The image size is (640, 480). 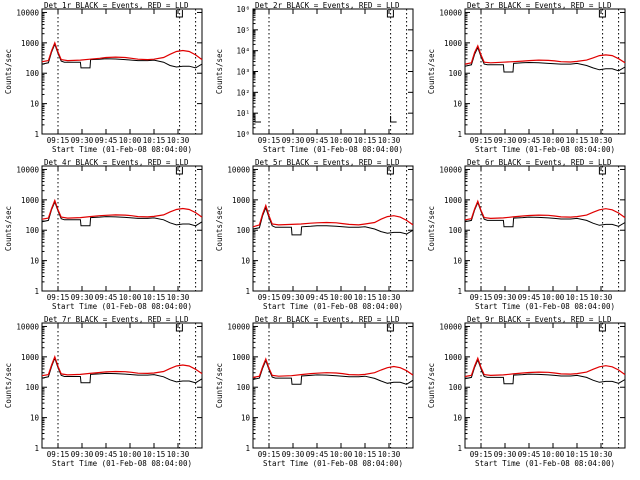 I want to click on y-tick-label: 10⁵, so click(x=243, y=30).